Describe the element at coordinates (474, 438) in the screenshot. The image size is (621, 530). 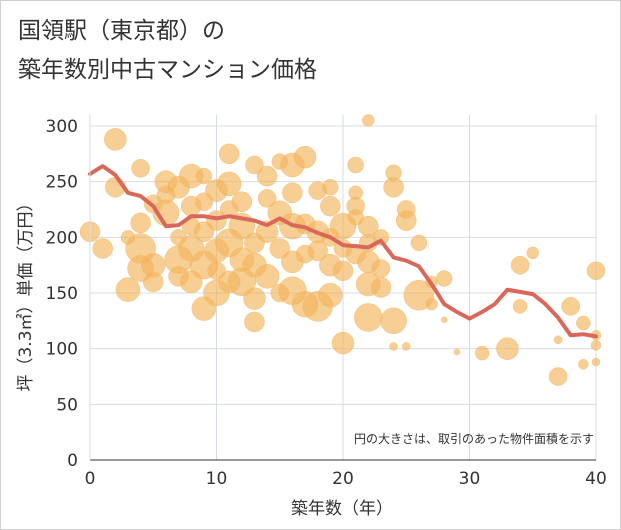
I see `size-note: 円の大きさは、取引のあった物件面積を示す` at that location.